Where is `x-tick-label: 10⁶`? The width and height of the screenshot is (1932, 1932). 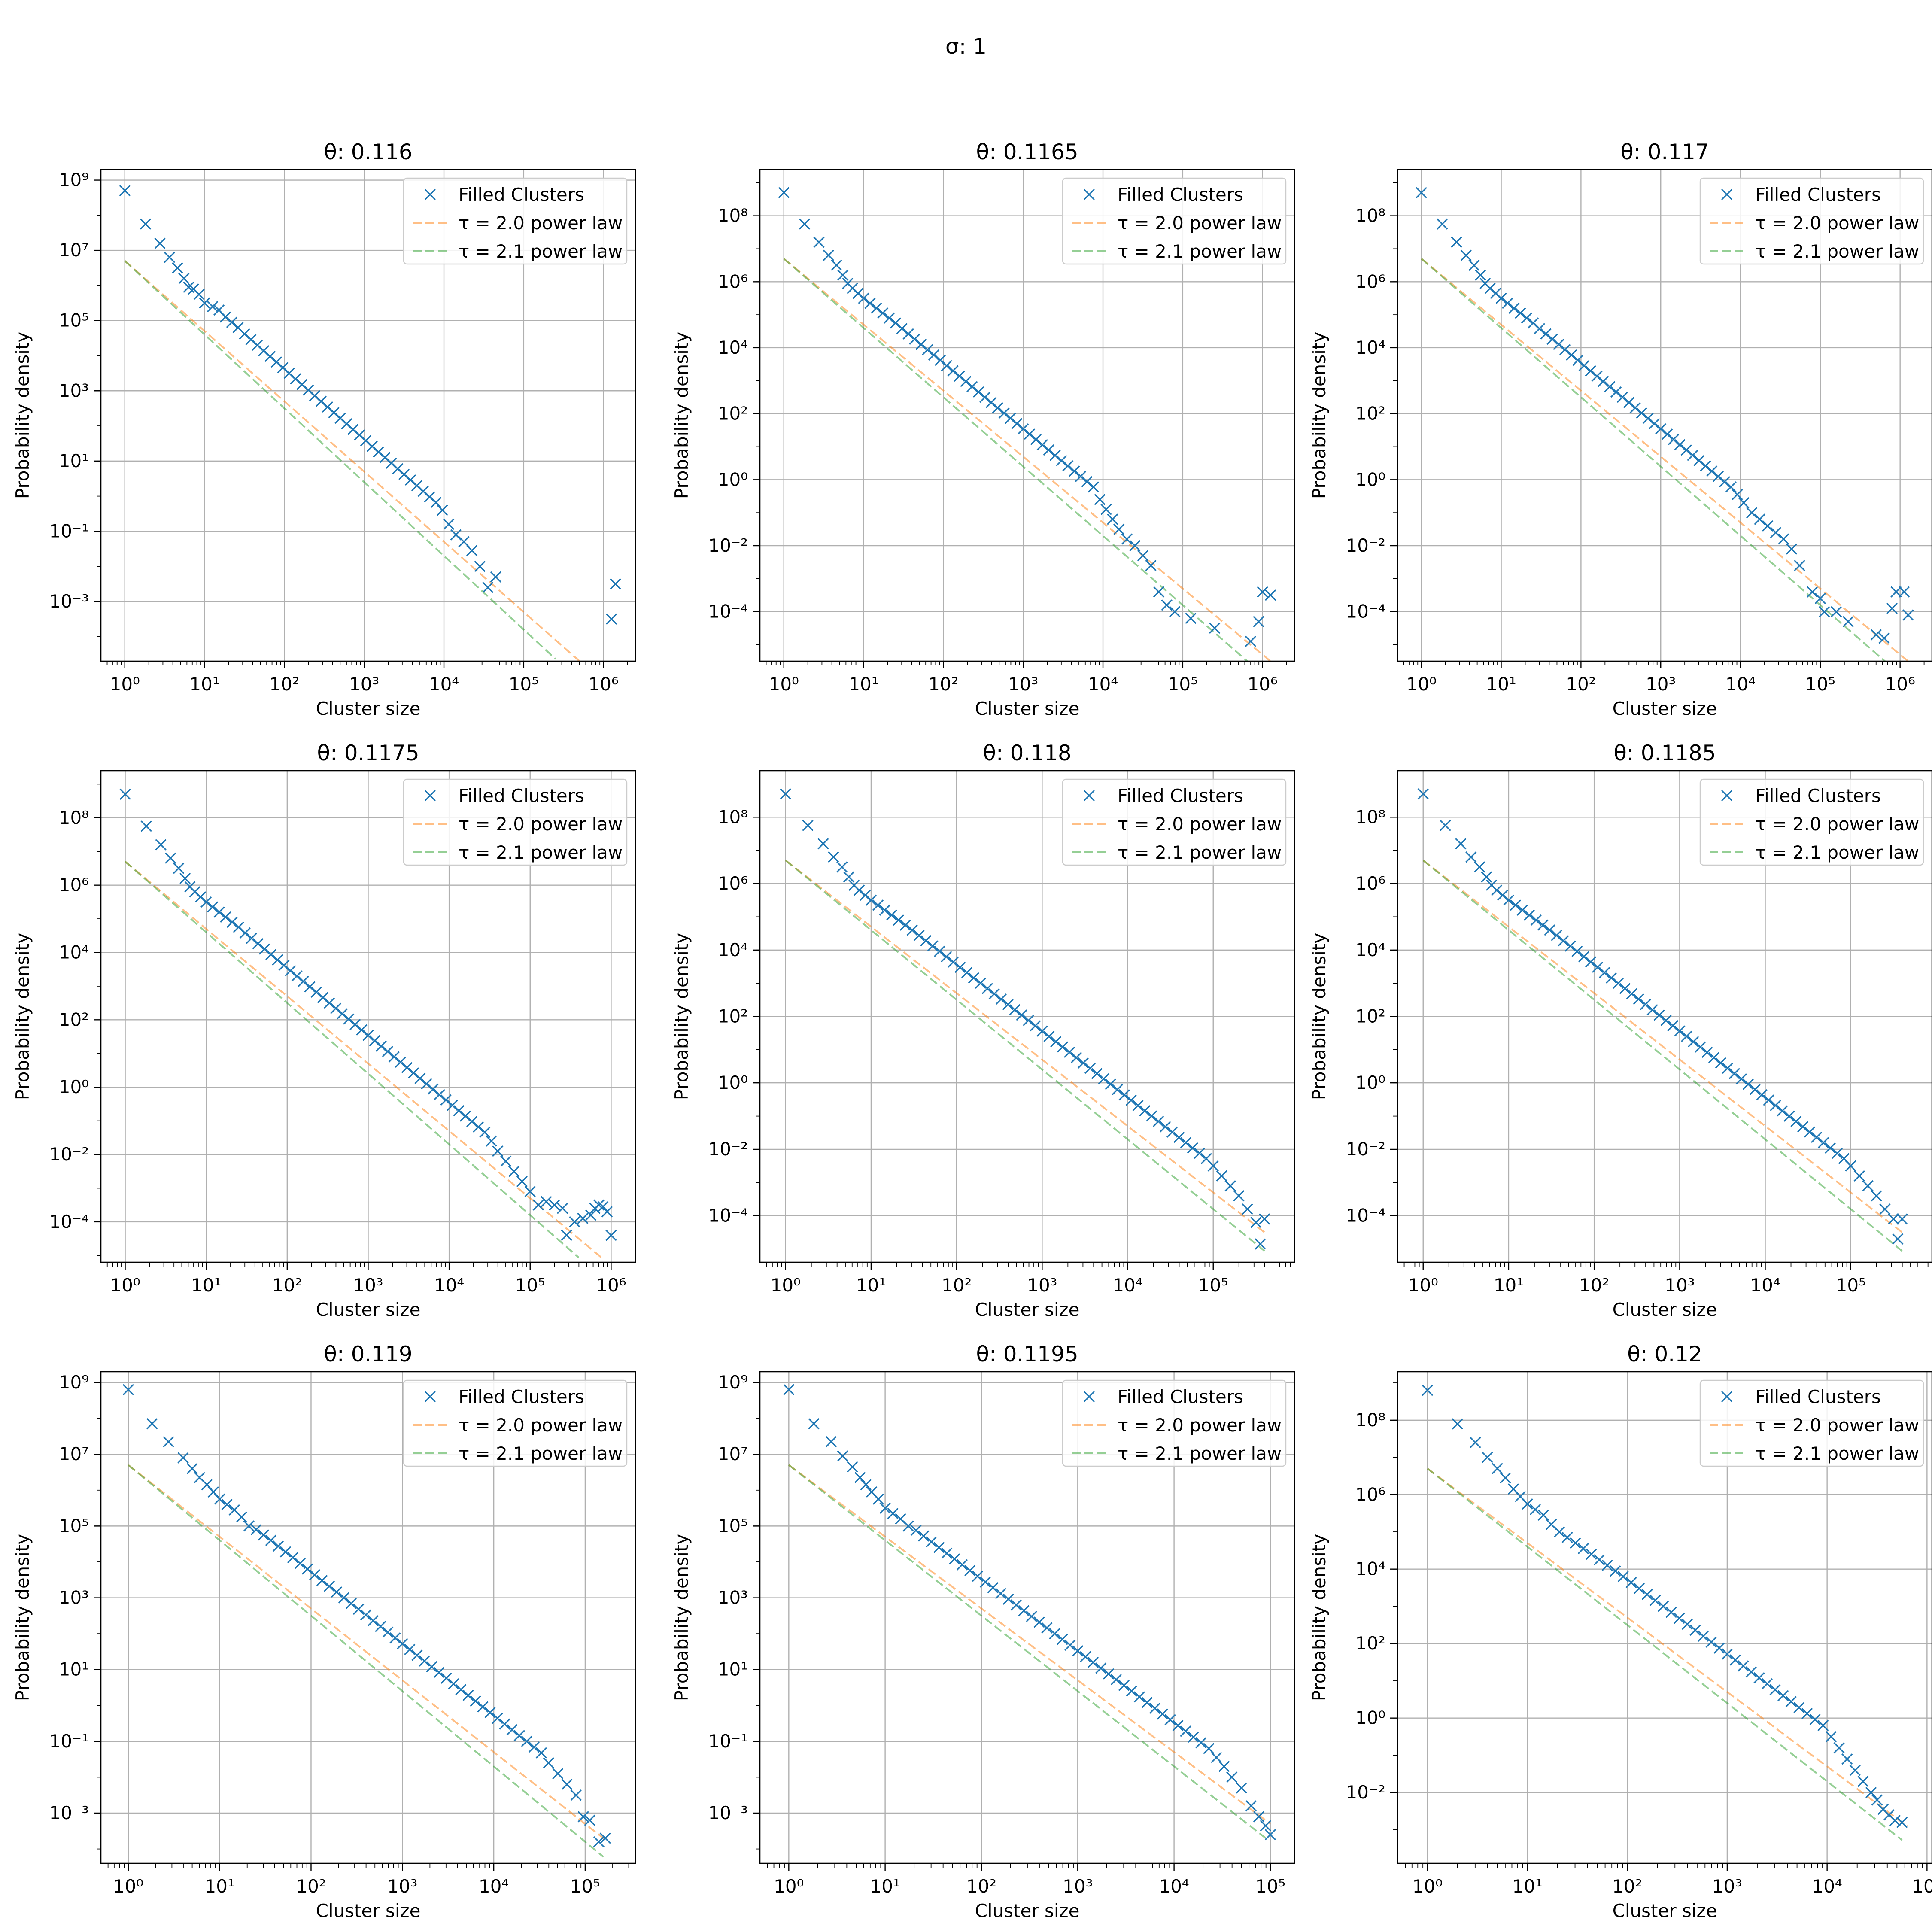
x-tick-label: 10⁶ is located at coordinates (604, 684).